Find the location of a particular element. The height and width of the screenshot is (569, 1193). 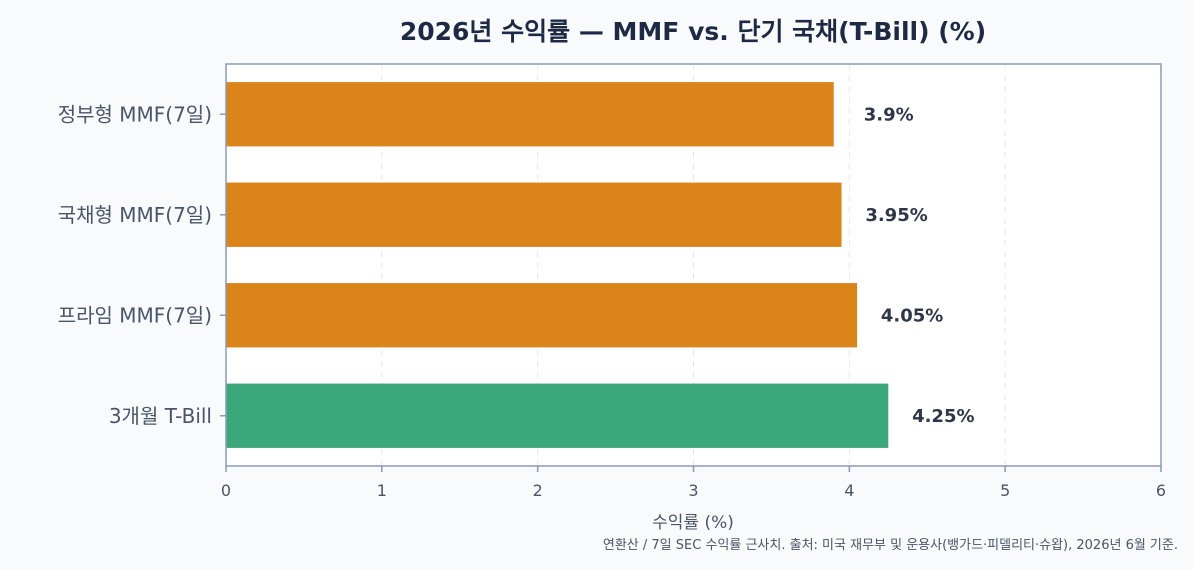

x-tick-label: 5 is located at coordinates (1005, 490).